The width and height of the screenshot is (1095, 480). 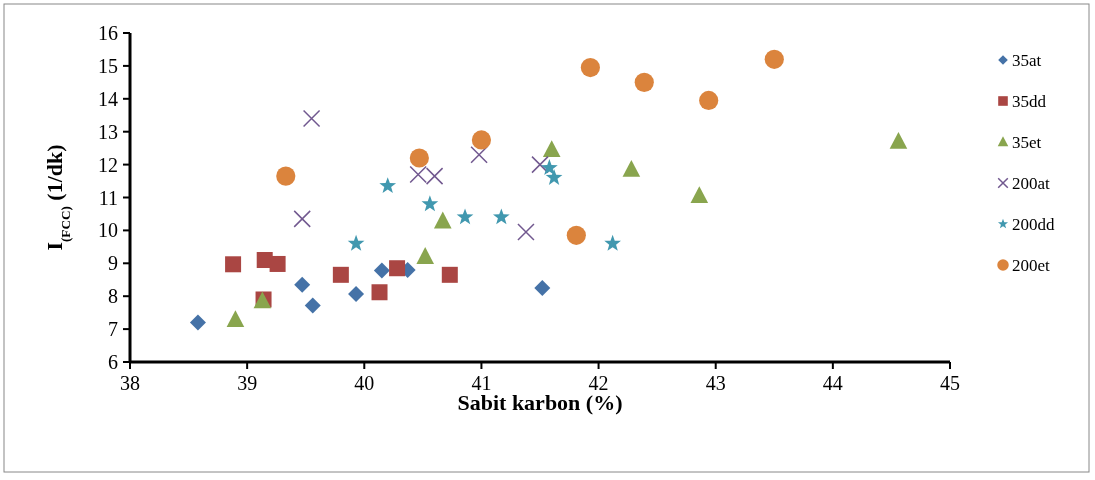 What do you see at coordinates (1029, 101) in the screenshot?
I see `legend-label: 35dd` at bounding box center [1029, 101].